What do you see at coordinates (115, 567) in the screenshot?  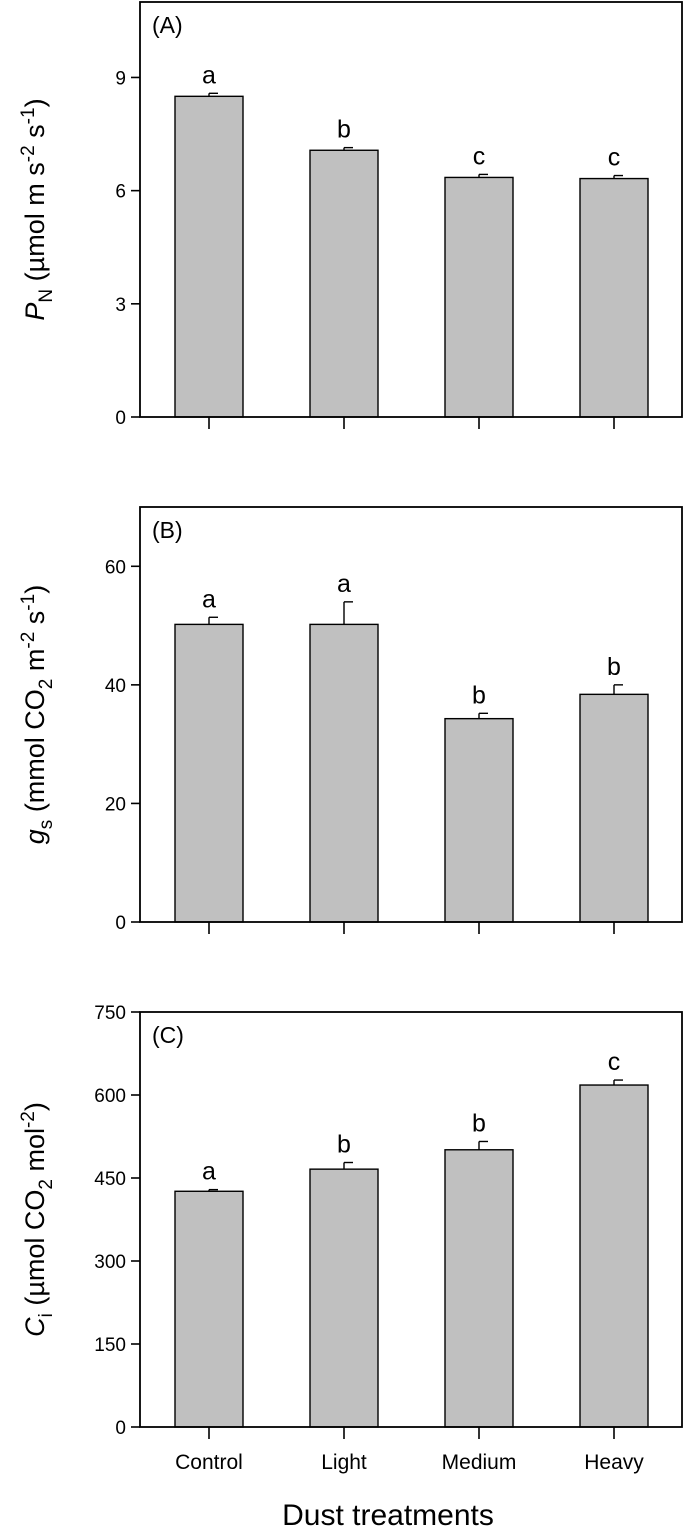 I see `y-tick-label: 60` at bounding box center [115, 567].